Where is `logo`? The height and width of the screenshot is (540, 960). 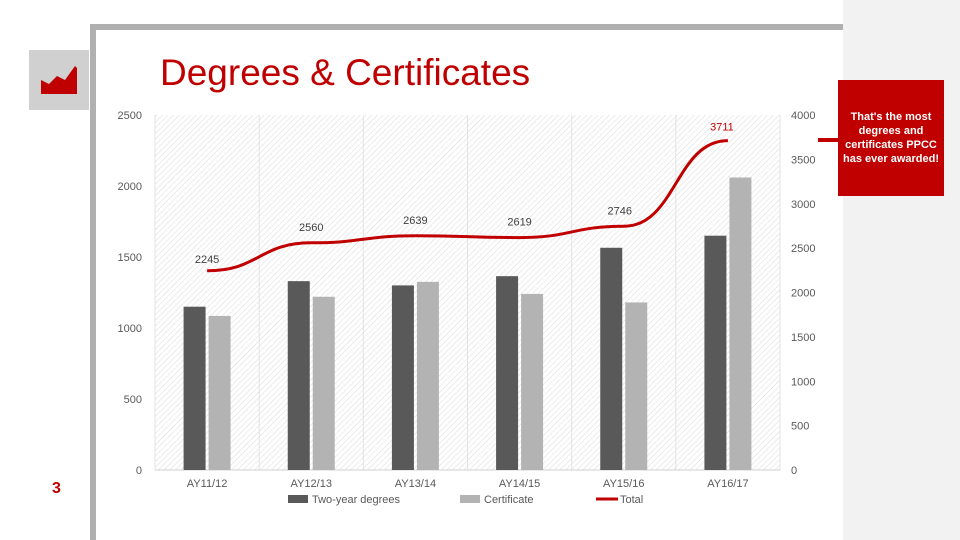 logo is located at coordinates (59, 80).